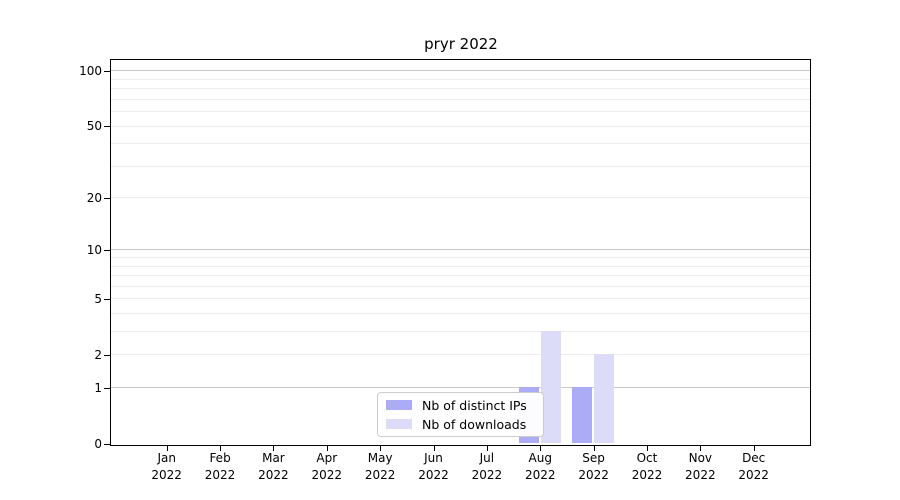 The width and height of the screenshot is (900, 500). I want to click on x-axis-tick-label: Oct 2022, so click(647, 466).